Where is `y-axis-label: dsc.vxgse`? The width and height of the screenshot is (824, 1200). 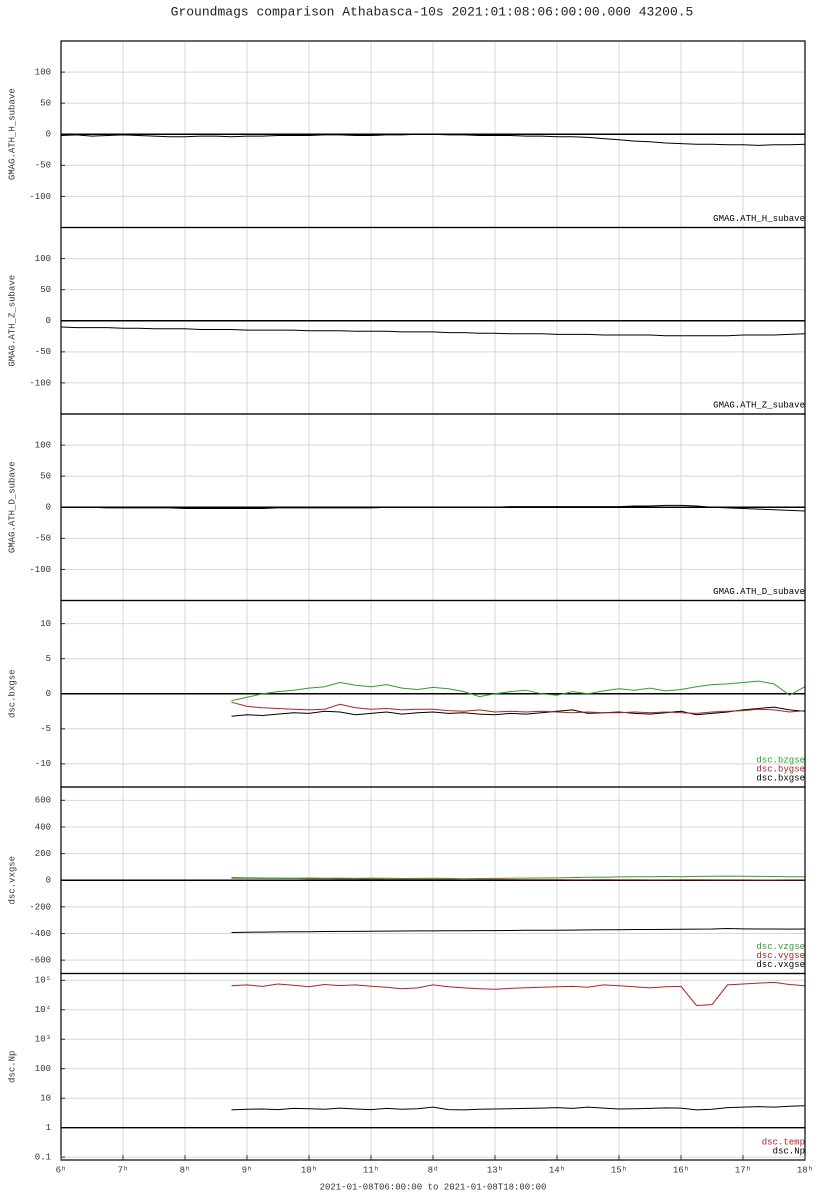 y-axis-label: dsc.vxgse is located at coordinates (12, 880).